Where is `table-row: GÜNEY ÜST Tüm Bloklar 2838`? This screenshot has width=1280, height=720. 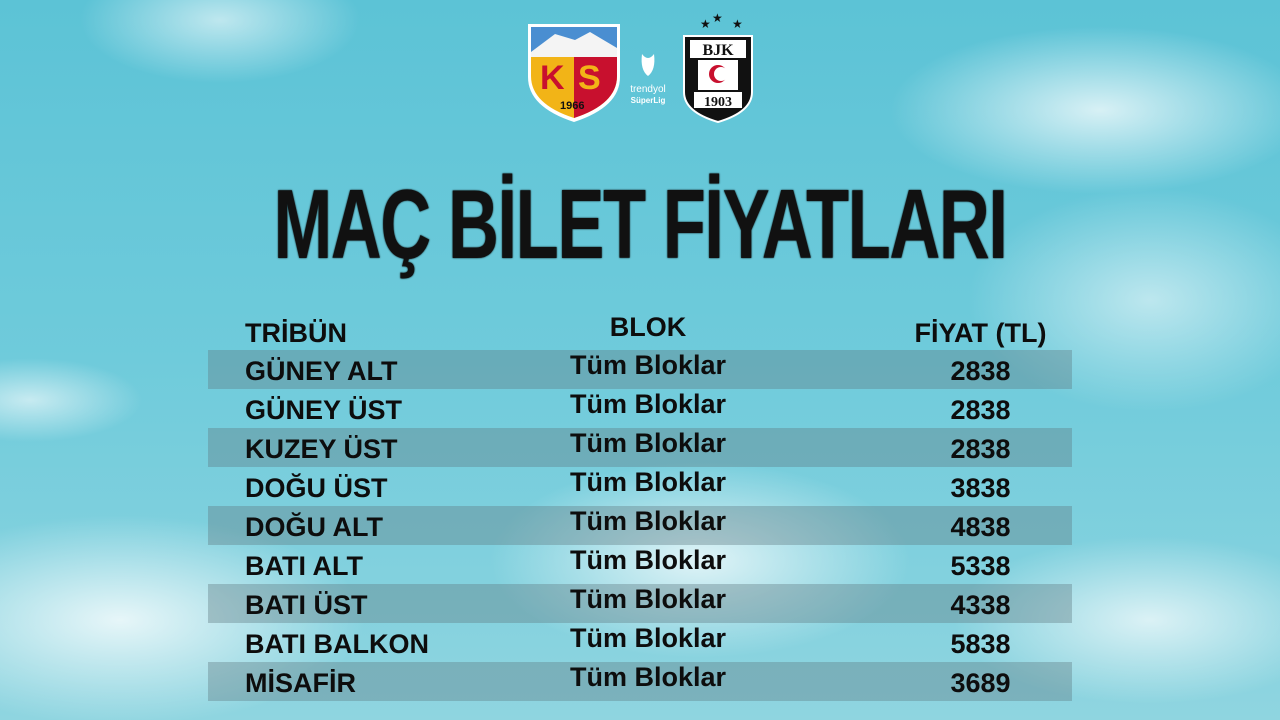
table-row: GÜNEY ÜST Tüm Bloklar 2838 is located at coordinates (640, 408).